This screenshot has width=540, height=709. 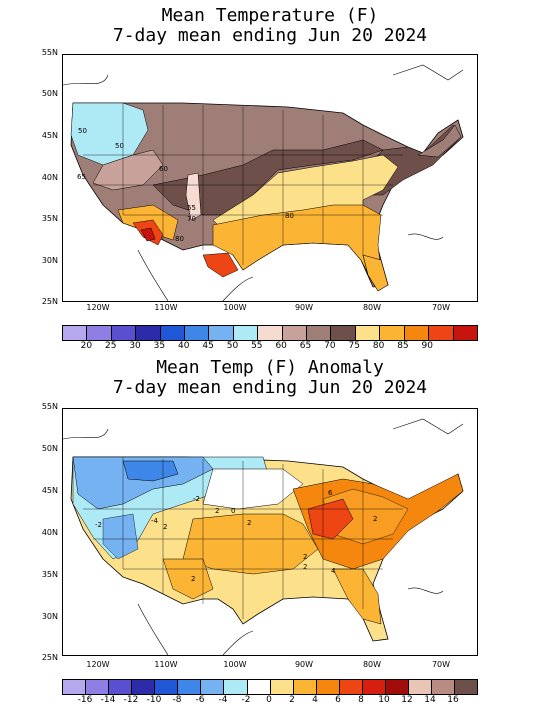 What do you see at coordinates (49, 177) in the screenshot?
I see `top-lat-label: 40N` at bounding box center [49, 177].